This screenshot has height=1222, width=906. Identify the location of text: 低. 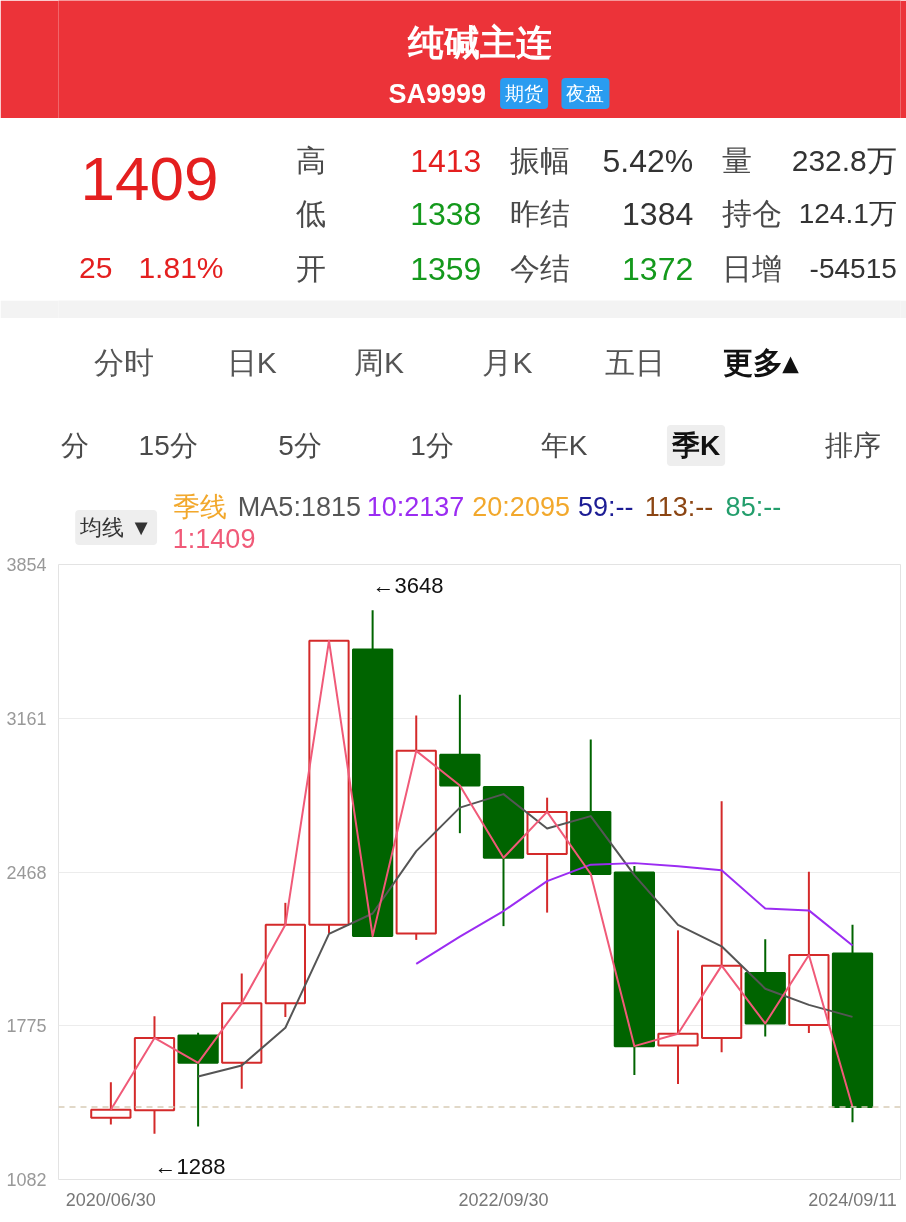
(311, 213).